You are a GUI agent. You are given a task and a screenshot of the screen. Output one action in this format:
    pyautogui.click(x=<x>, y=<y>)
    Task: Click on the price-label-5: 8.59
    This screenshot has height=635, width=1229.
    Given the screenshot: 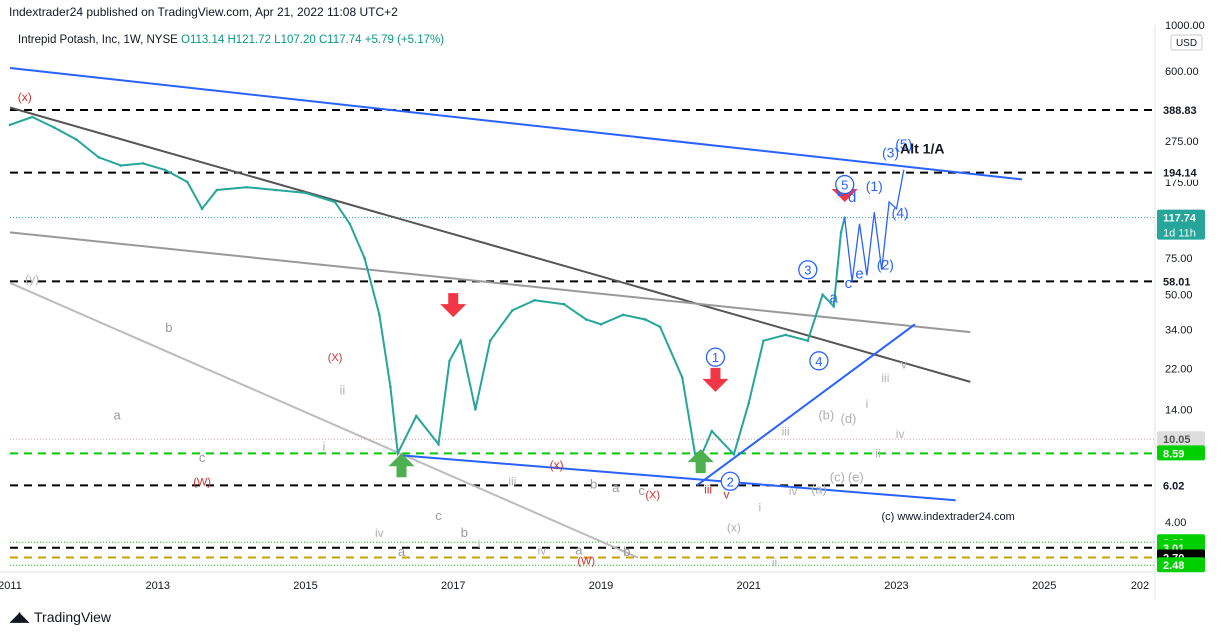 What is the action you would take?
    pyautogui.click(x=1173, y=454)
    